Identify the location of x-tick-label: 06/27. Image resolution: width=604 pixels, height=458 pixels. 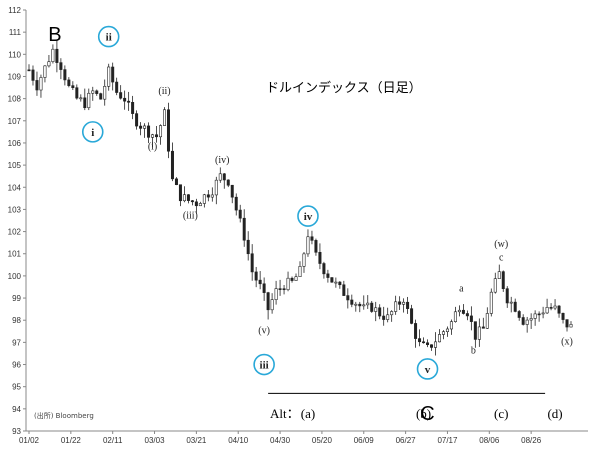
(406, 440).